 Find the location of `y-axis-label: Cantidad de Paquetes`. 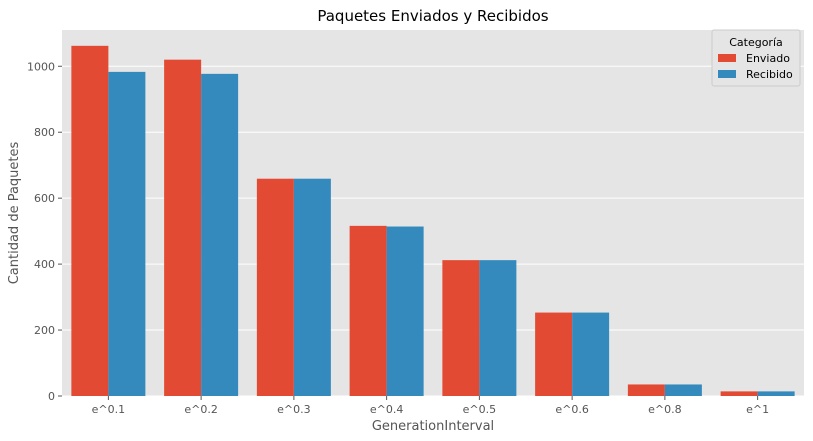

y-axis-label: Cantidad de Paquetes is located at coordinates (14, 212).